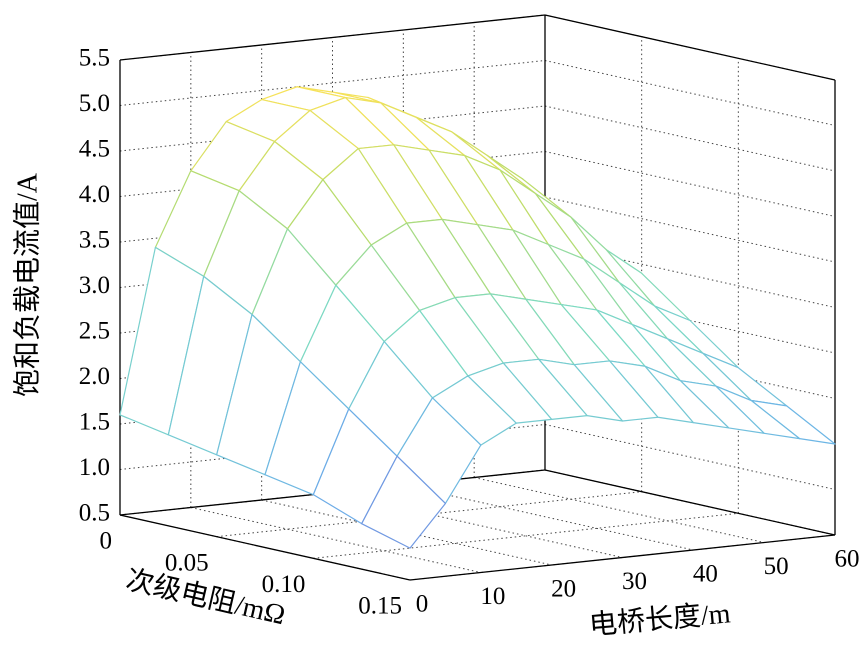 This screenshot has width=862, height=665. Describe the element at coordinates (94, 376) in the screenshot. I see `z-tick-label: 2.0` at that location.